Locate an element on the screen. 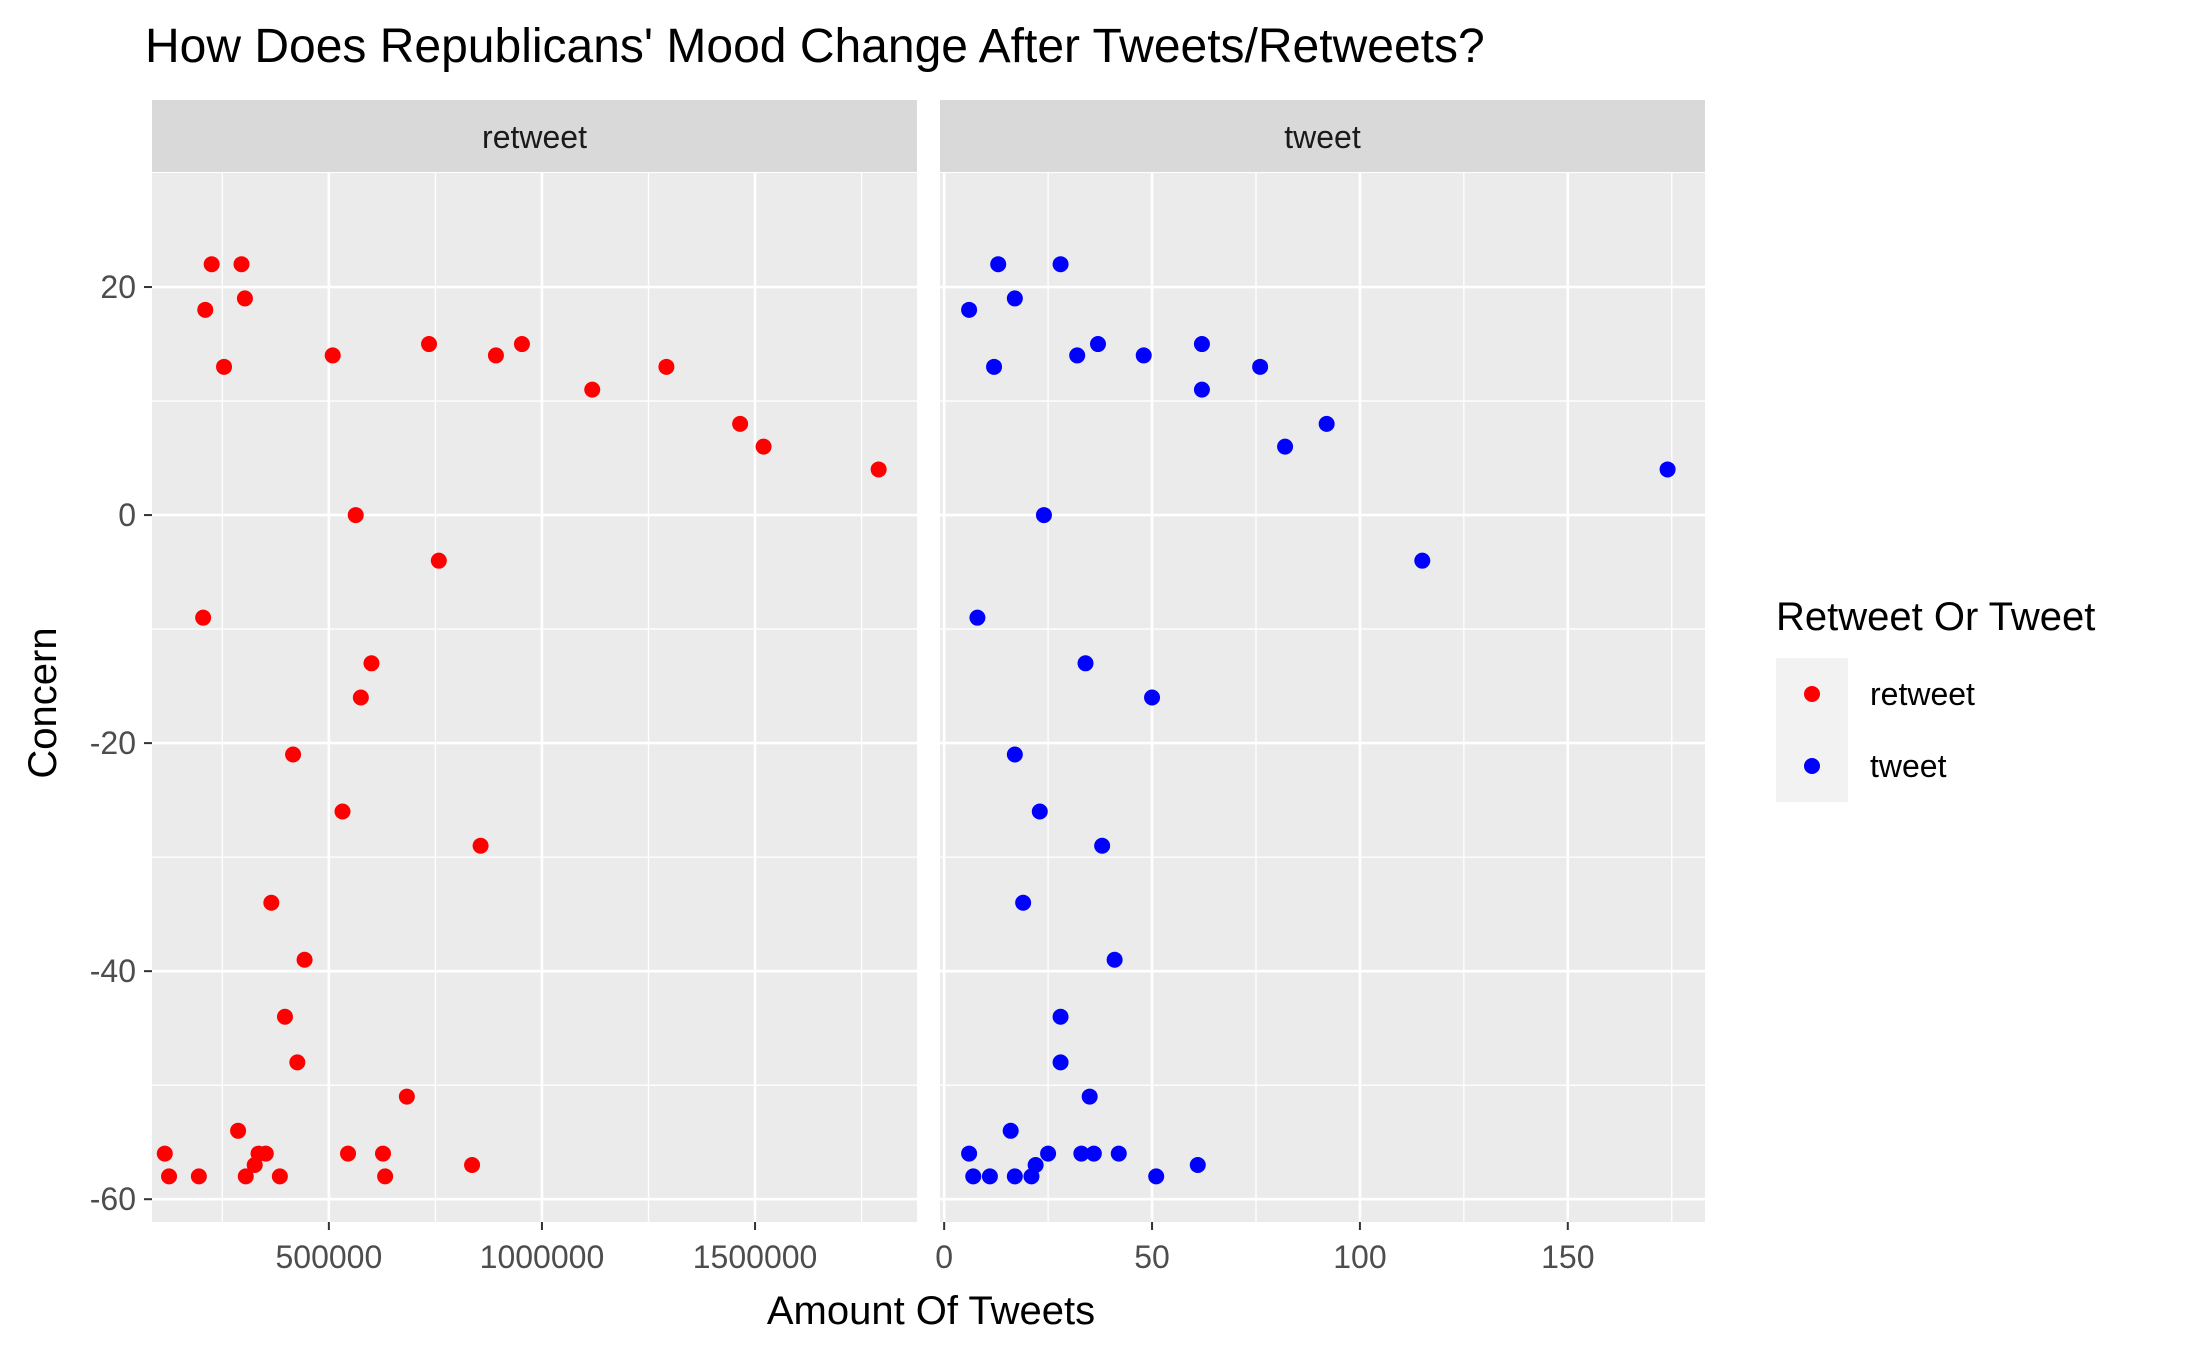  x-tick-label: 1500000 is located at coordinates (755, 1257).